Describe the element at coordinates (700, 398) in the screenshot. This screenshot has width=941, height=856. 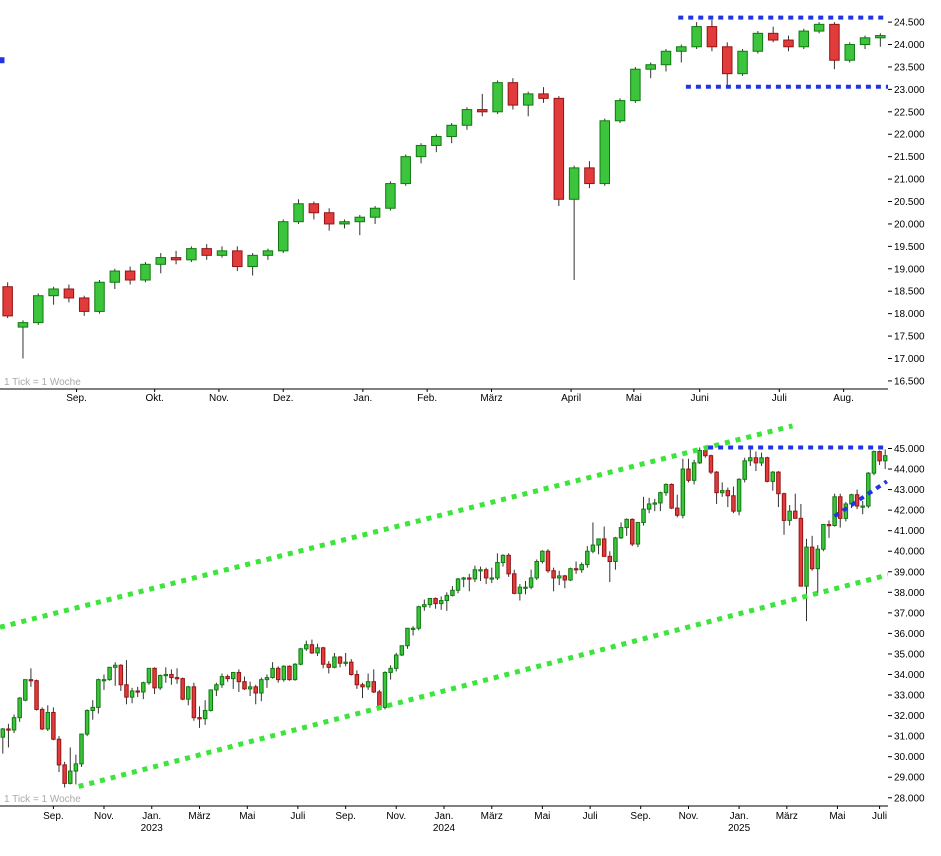
I see `x-tick-label: Juni` at that location.